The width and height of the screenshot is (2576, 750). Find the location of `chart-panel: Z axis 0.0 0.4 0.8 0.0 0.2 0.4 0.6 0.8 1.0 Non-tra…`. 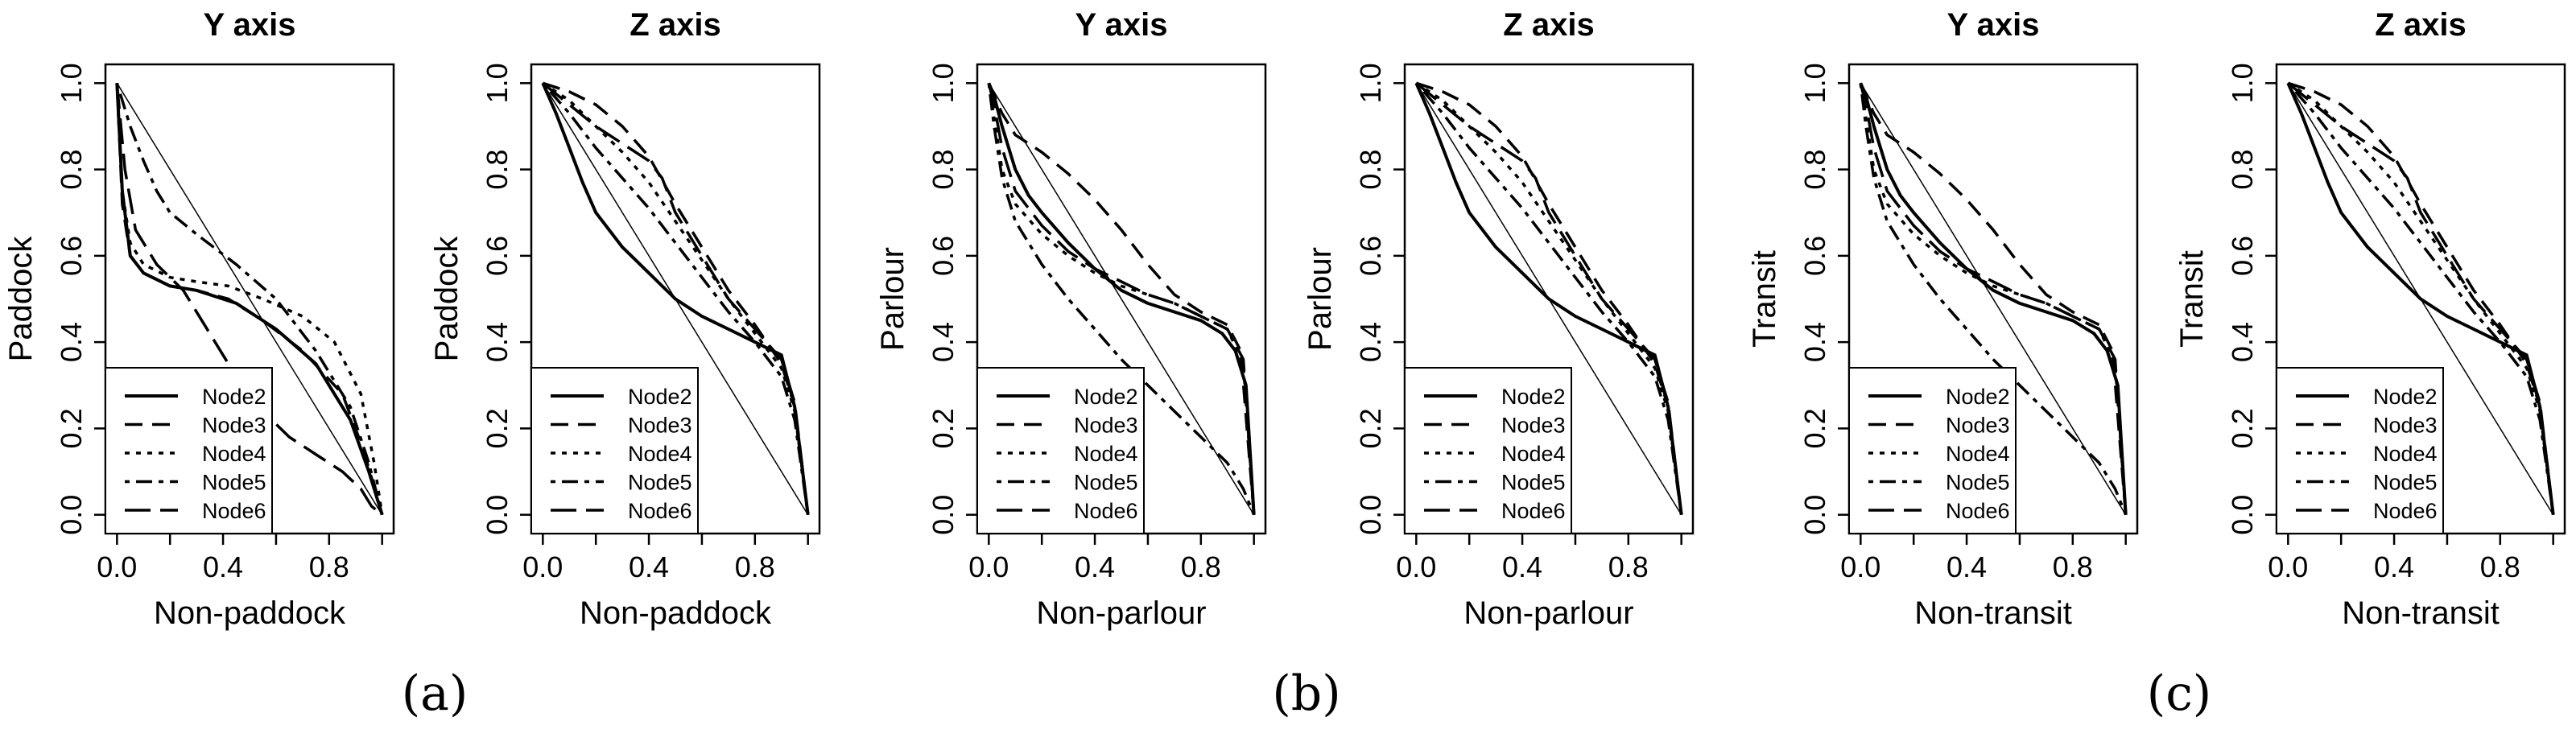

chart-panel: Z axis 0.0 0.4 0.8 0.0 0.2 0.4 0.6 0.8 1.0 Non-tra… is located at coordinates (2370, 319).